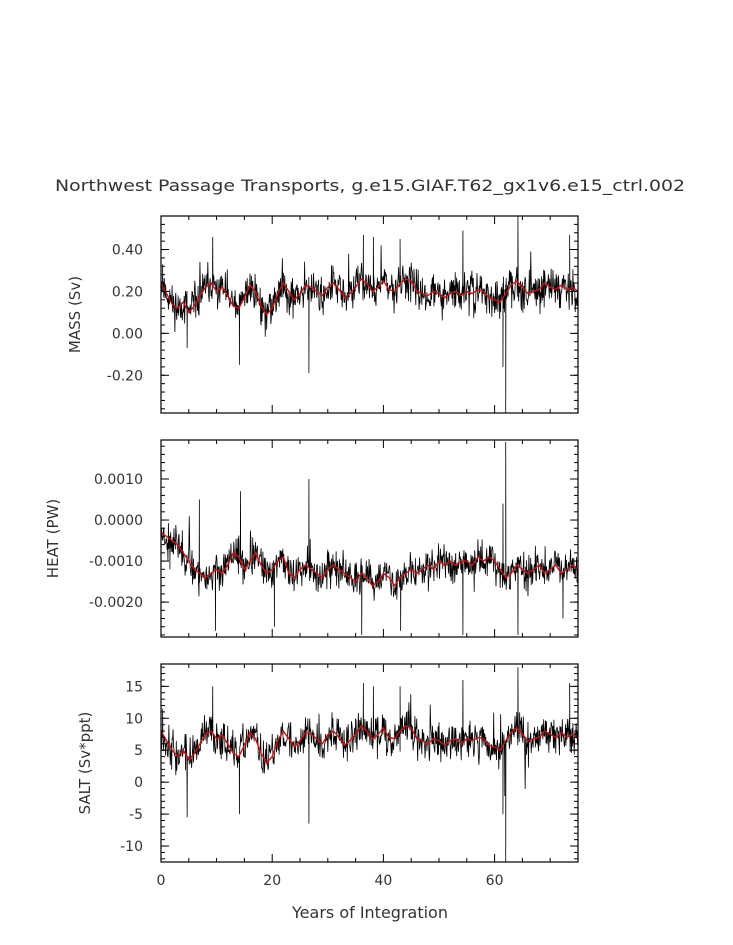  Describe the element at coordinates (116, 562) in the screenshot. I see `y-tick-label: -0.0010` at that location.